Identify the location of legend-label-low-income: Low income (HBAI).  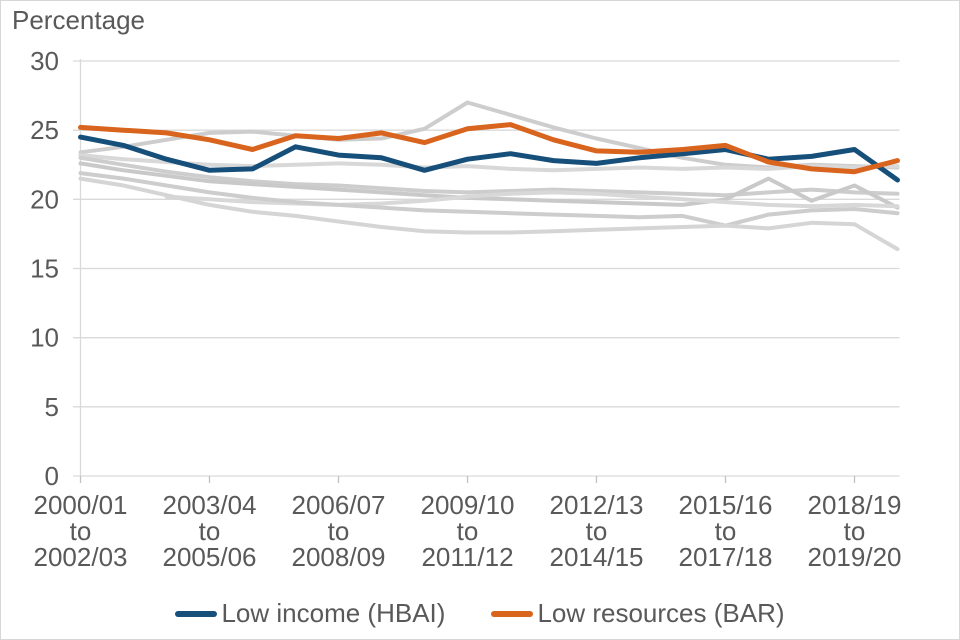
(333, 613).